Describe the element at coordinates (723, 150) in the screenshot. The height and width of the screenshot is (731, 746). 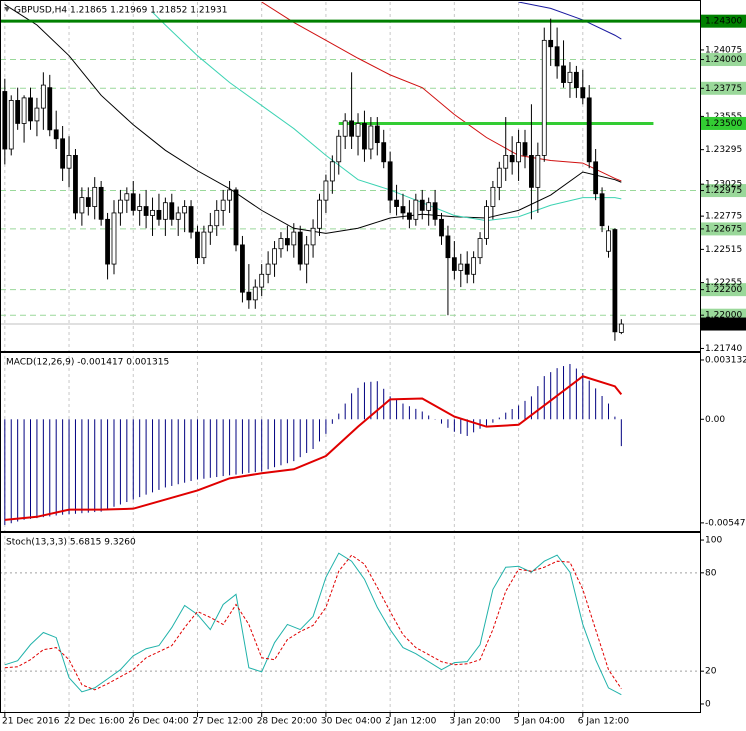
I see `y-tick-label: 1.23295` at that location.